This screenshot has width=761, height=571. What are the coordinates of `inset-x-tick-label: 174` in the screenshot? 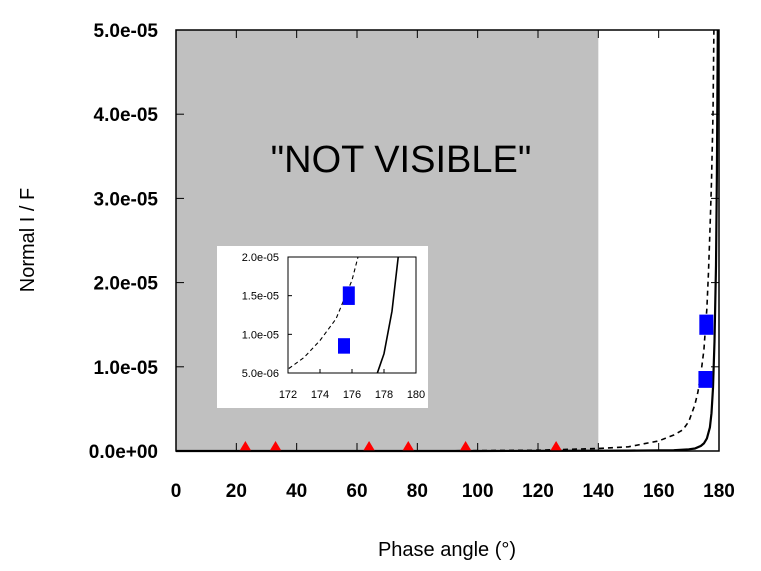 It's located at (320, 395).